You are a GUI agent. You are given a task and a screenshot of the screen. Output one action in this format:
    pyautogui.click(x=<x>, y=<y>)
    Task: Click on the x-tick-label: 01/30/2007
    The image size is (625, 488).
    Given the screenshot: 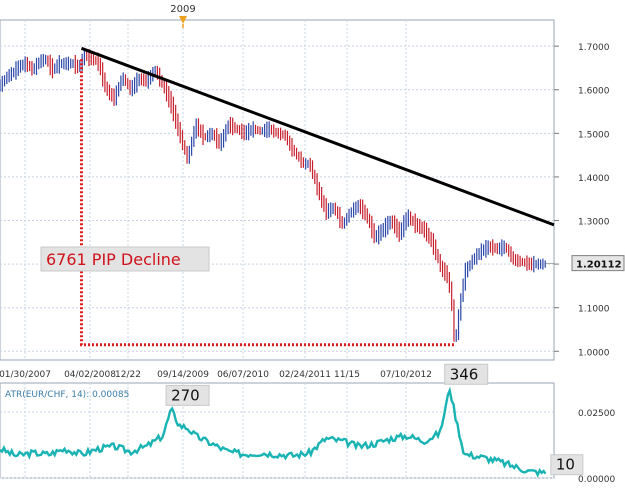 What is the action you would take?
    pyautogui.click(x=25, y=375)
    